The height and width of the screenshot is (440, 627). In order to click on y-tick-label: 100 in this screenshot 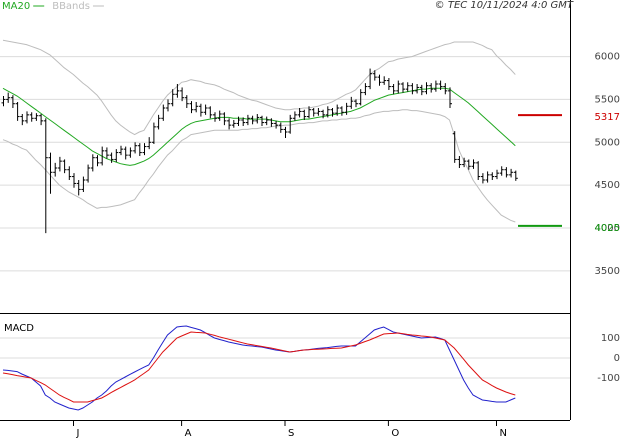, I will do `click(610, 338)`.